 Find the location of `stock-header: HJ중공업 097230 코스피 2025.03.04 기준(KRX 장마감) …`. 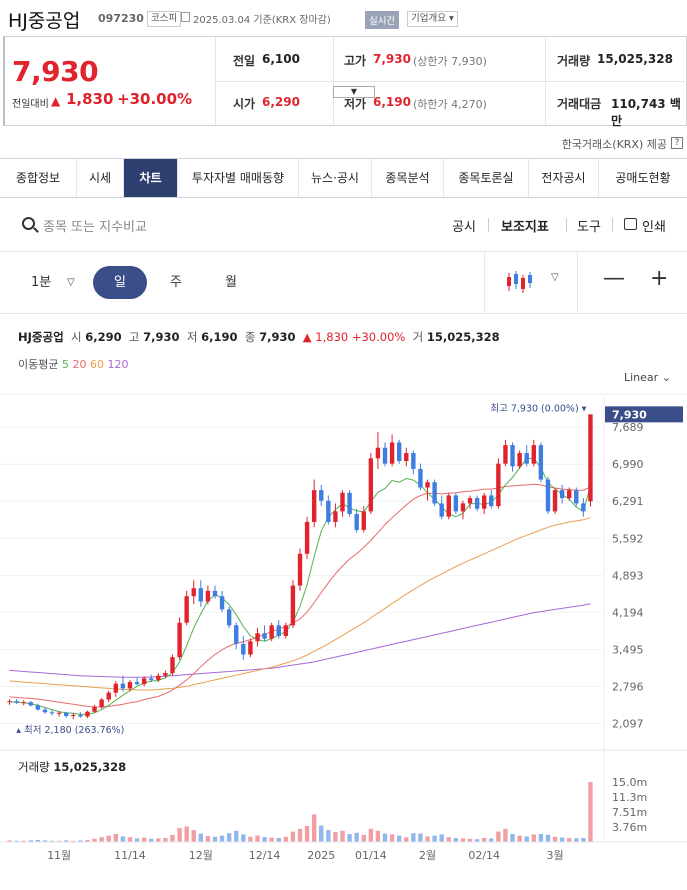

stock-header: HJ중공업 097230 코스피 2025.03.04 기준(KRX 장마감) … is located at coordinates (343, 18).